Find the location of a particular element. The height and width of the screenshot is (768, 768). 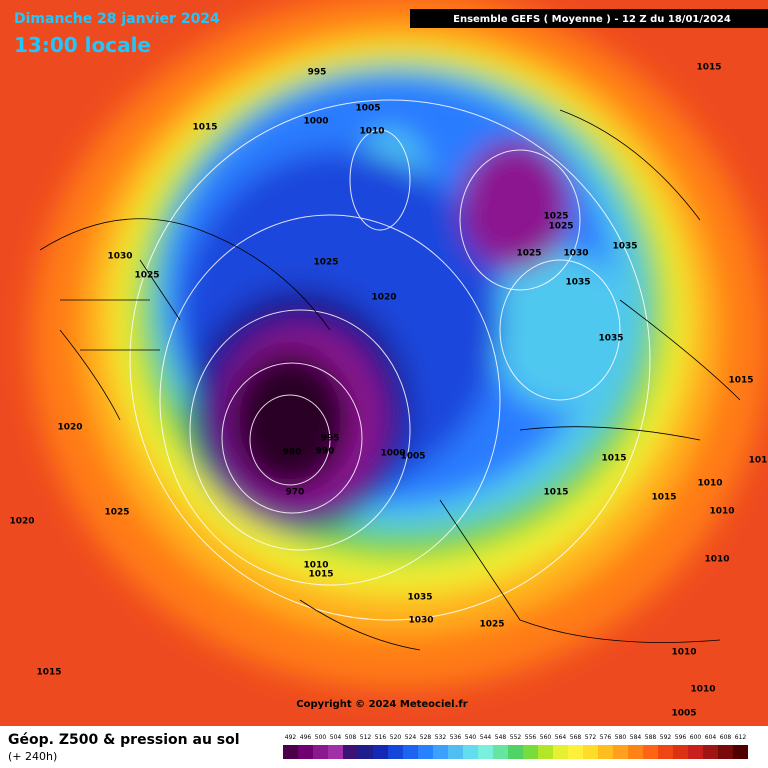

colorbar-label: 556 is located at coordinates (531, 737).